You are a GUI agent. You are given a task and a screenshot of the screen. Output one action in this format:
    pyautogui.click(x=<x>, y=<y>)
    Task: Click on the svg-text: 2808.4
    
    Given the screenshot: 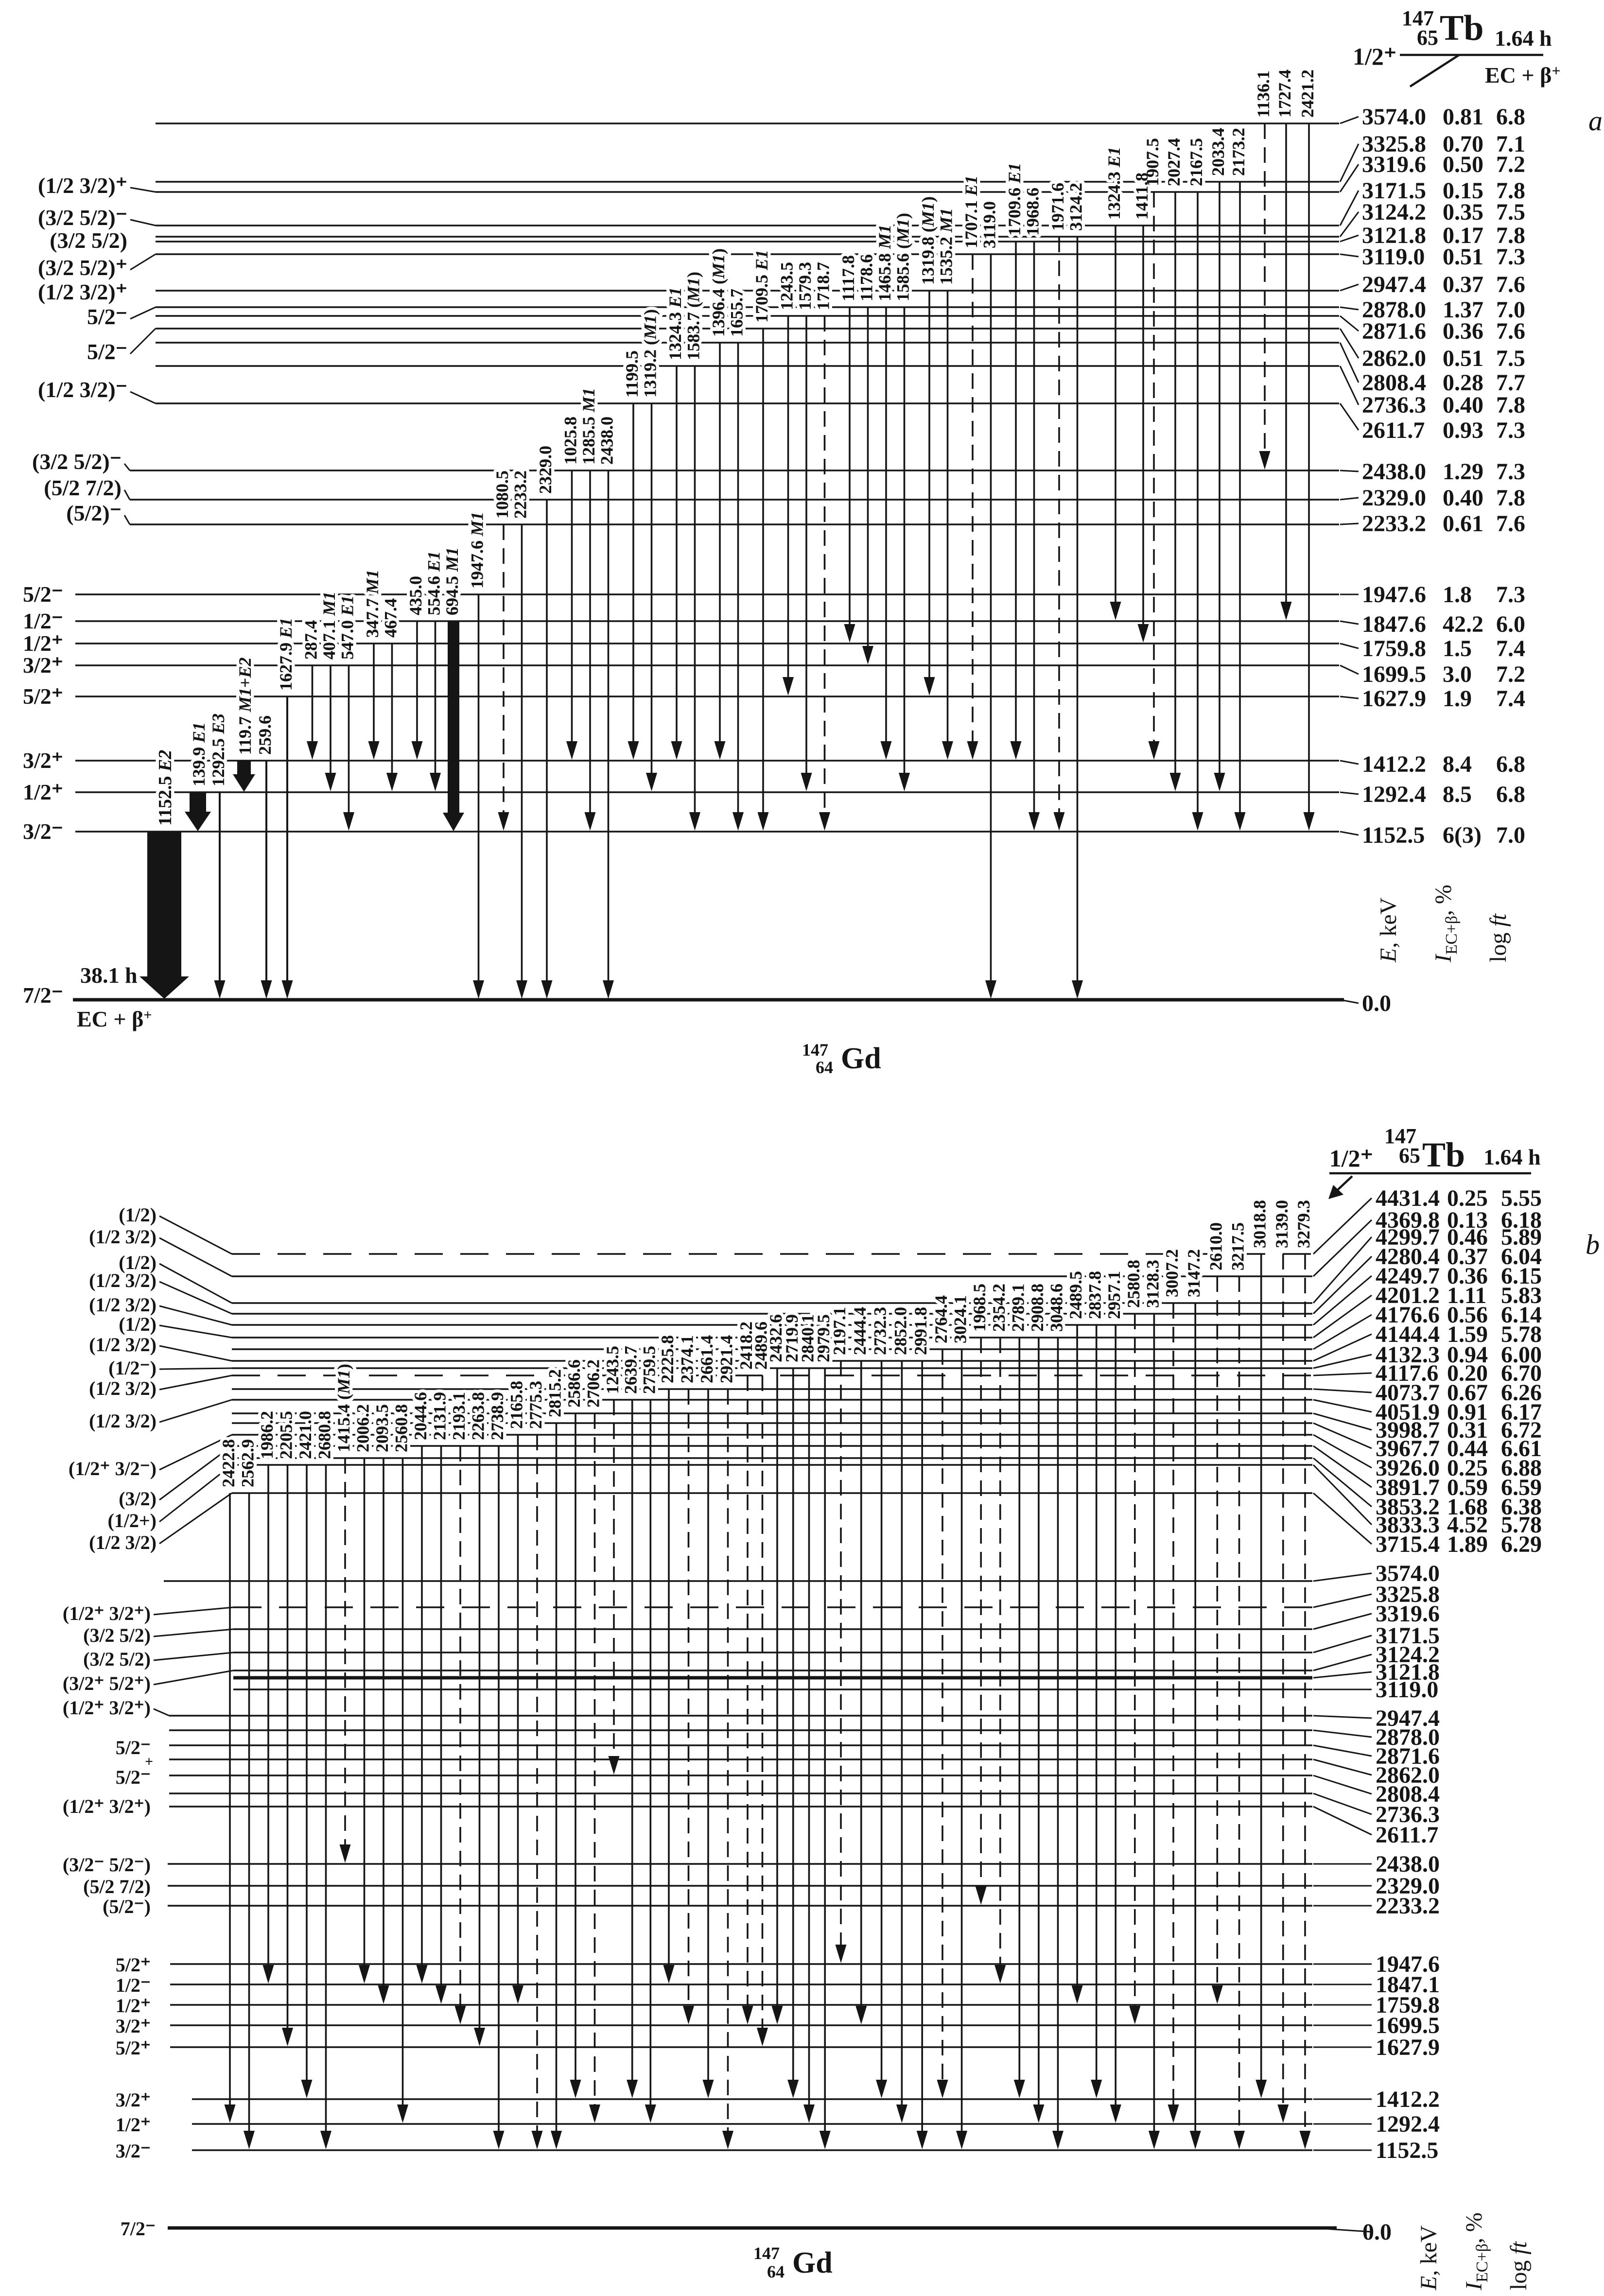 What is the action you would take?
    pyautogui.click(x=1394, y=383)
    